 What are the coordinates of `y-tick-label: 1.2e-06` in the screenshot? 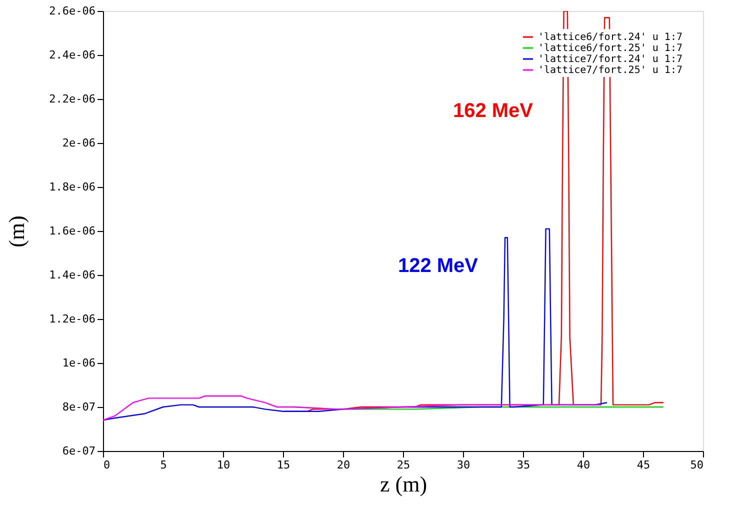 It's located at (72, 319).